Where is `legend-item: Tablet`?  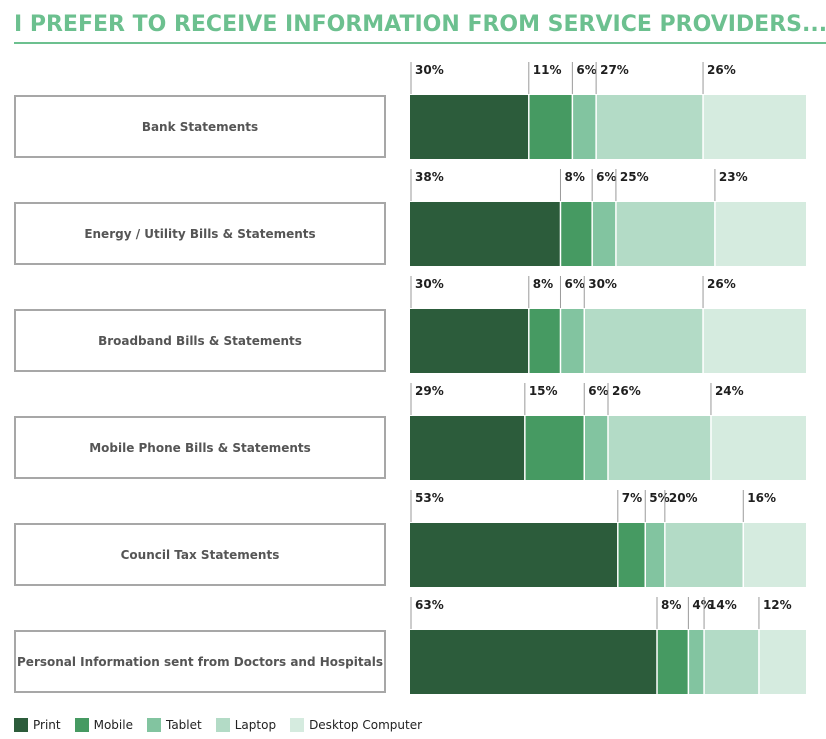
legend-item: Tablet is located at coordinates (174, 725).